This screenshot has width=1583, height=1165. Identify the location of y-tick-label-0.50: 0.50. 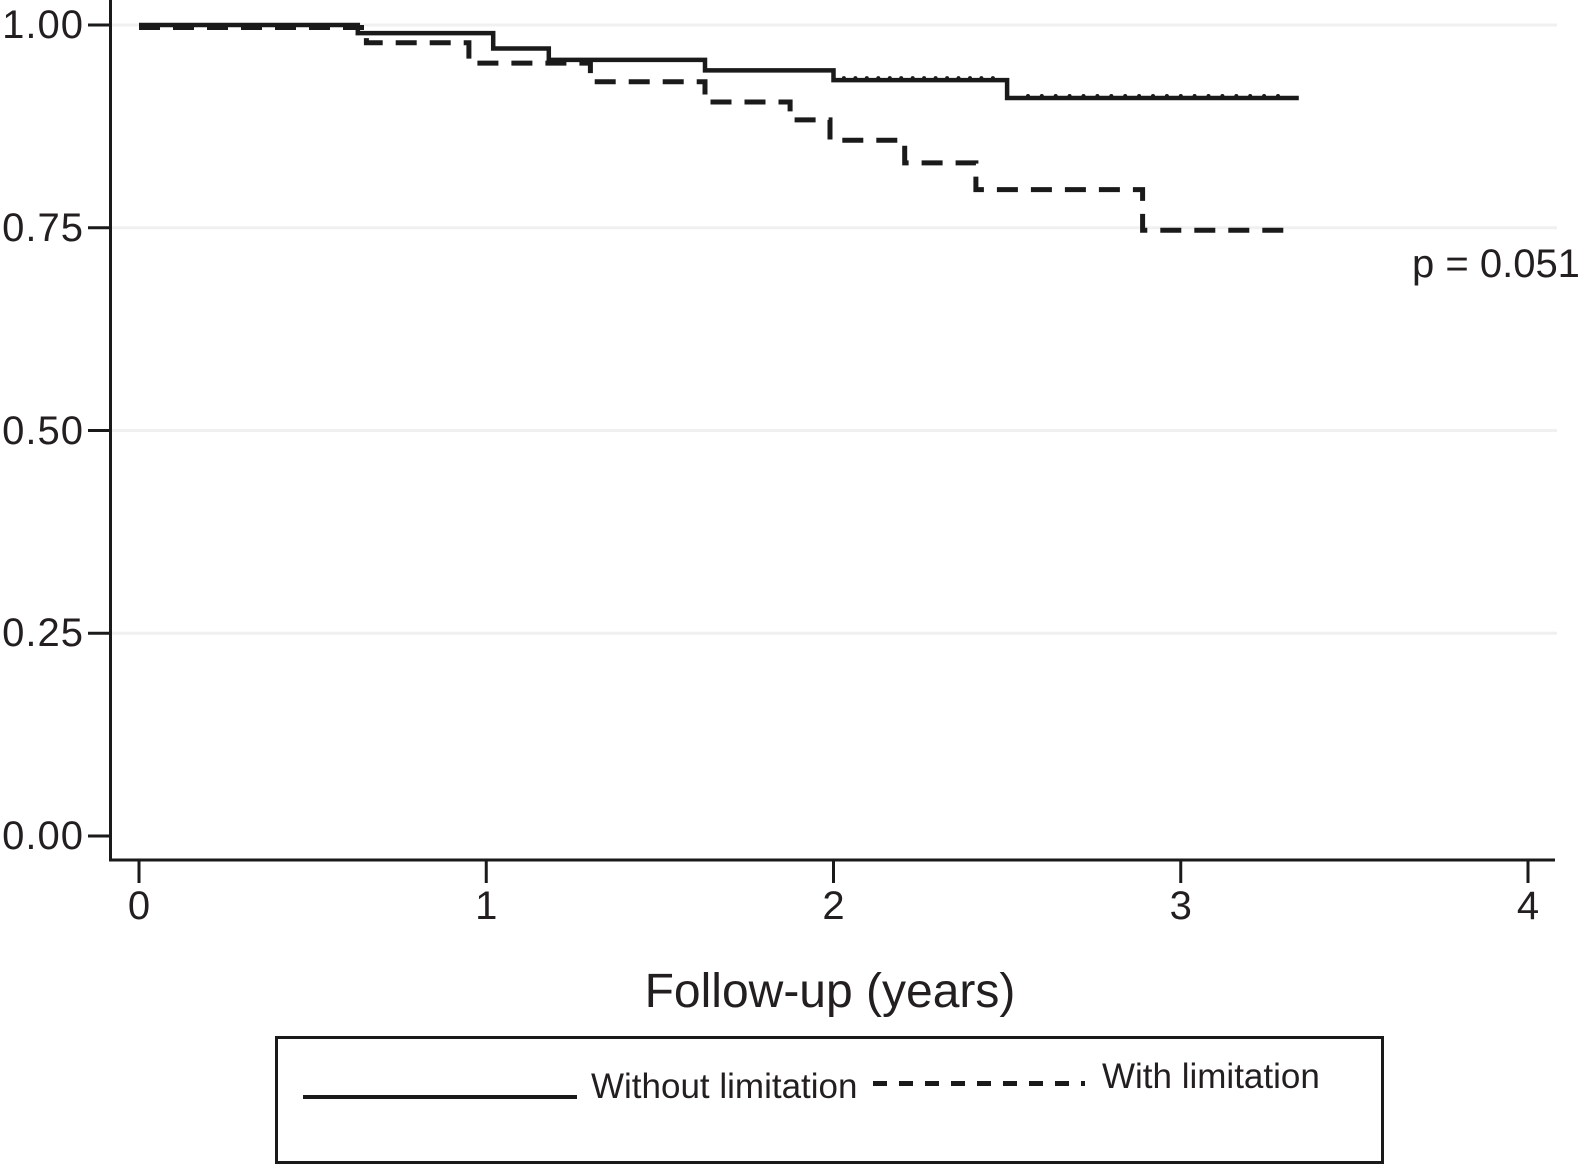
(43, 430).